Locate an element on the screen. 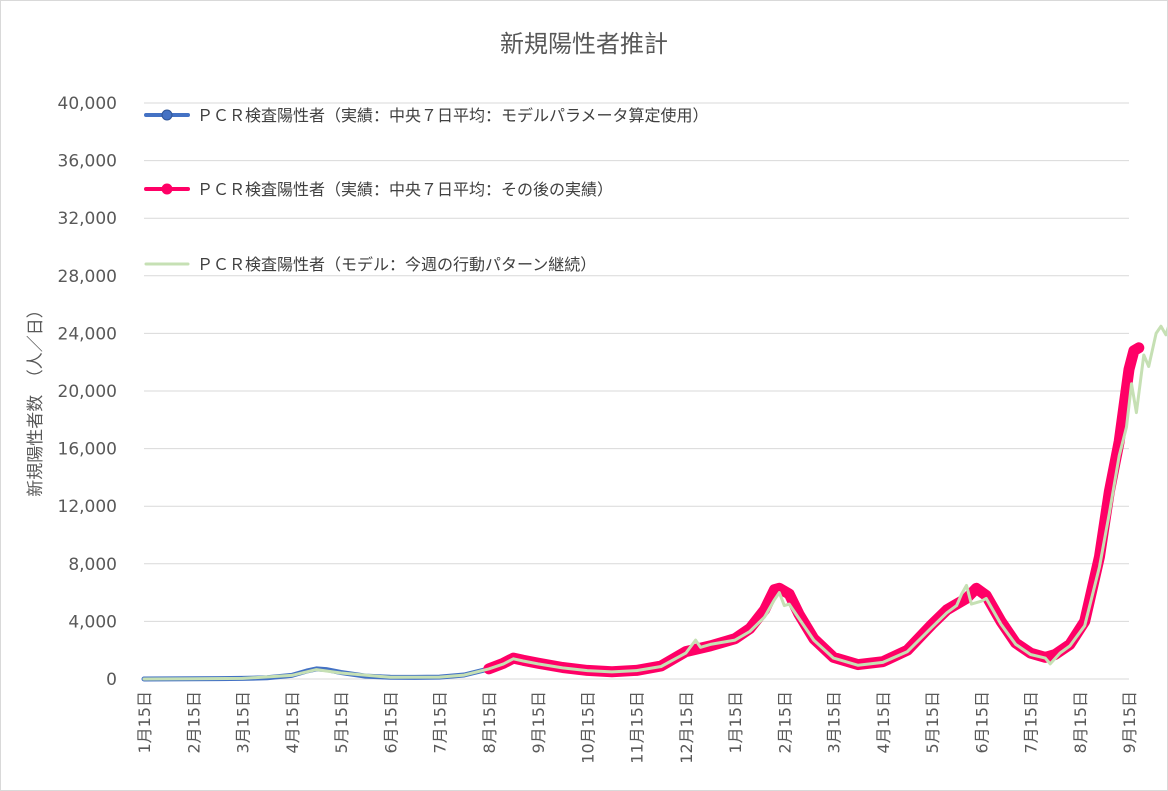 The image size is (1168, 791). y-tick-label: 0 is located at coordinates (111, 680).